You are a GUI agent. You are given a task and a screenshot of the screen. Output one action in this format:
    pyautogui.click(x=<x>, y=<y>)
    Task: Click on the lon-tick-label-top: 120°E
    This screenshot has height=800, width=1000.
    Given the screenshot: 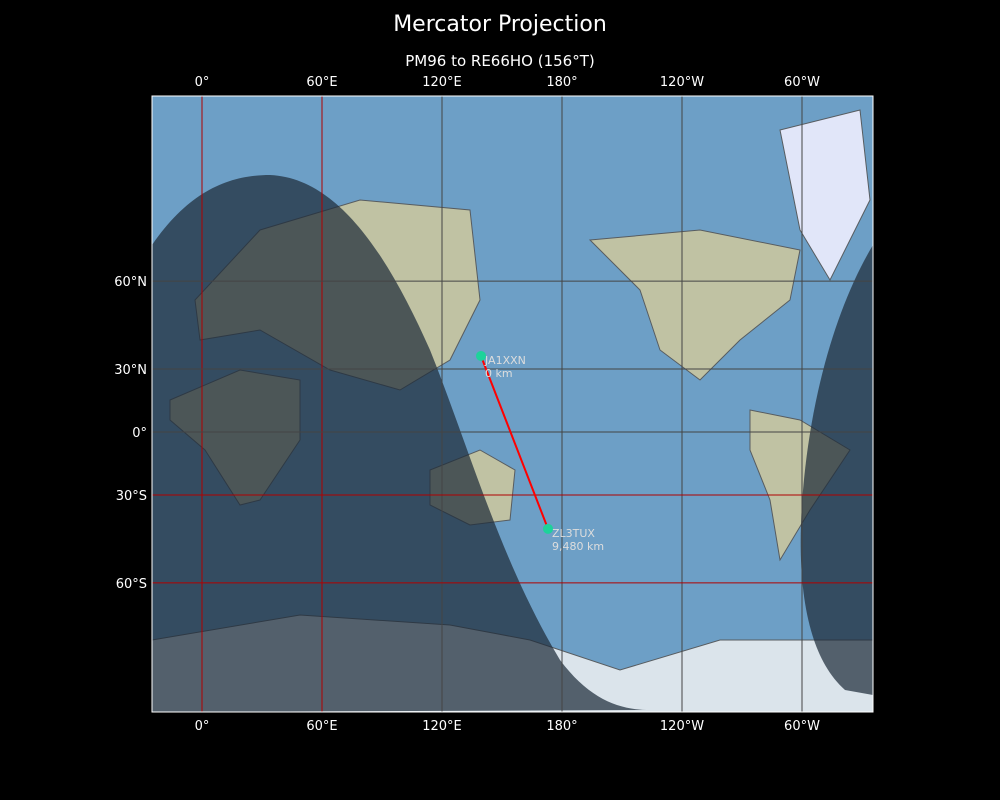 What is the action you would take?
    pyautogui.click(x=442, y=82)
    